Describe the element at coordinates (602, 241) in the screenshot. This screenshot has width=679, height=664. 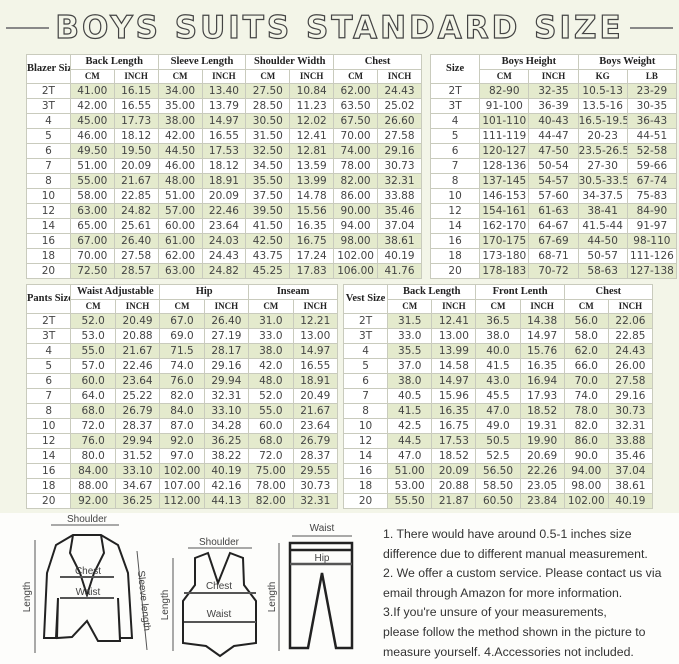
I see `value-cell: 44-50` at that location.